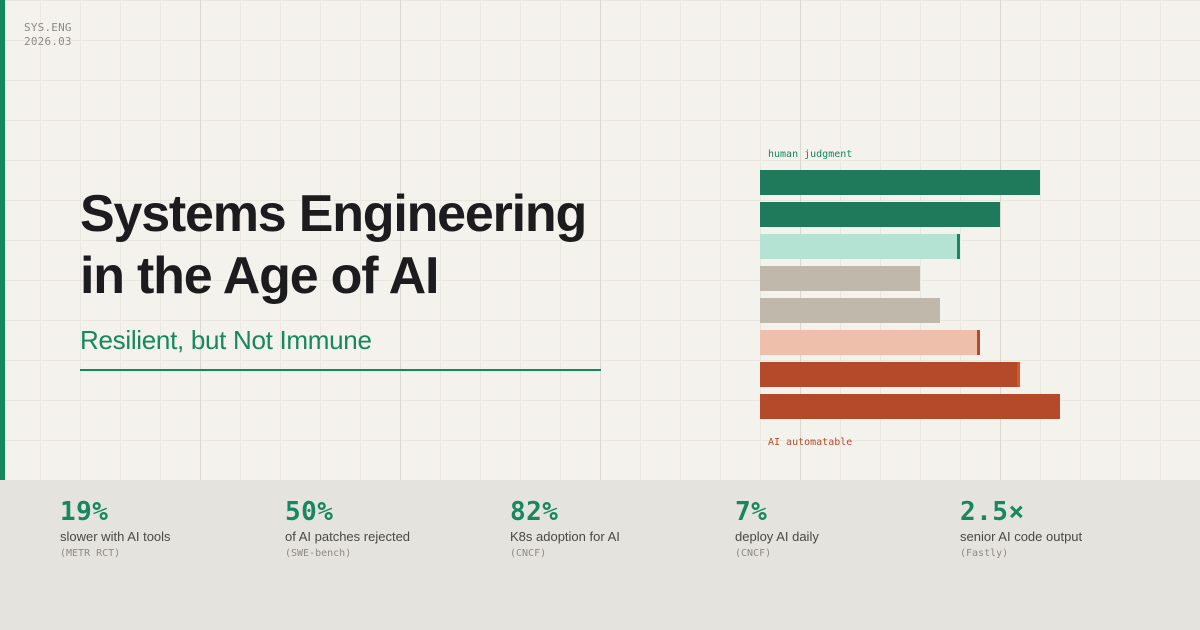 This screenshot has height=630, width=1200. What do you see at coordinates (1021, 536) in the screenshot?
I see `stat-label: senior AI code output` at bounding box center [1021, 536].